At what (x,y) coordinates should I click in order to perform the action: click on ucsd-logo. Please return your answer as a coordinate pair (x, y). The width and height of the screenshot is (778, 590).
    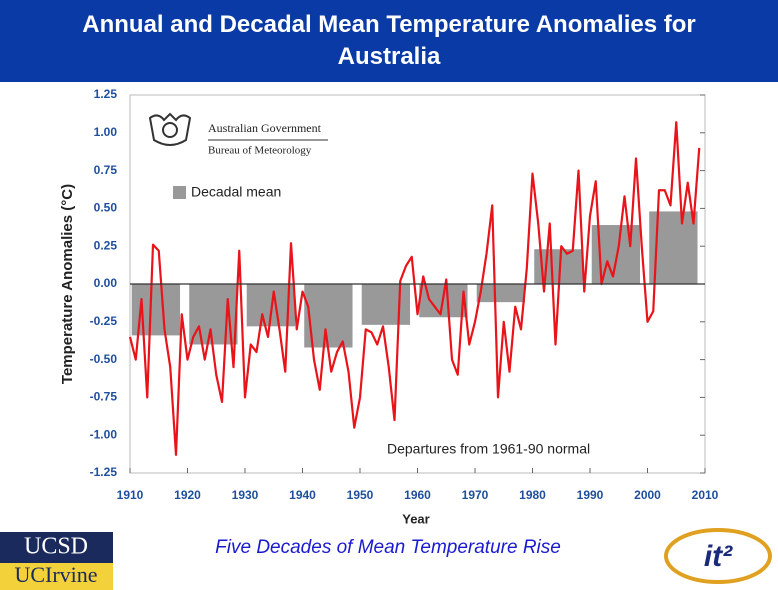
    Looking at the image, I should click on (56, 547).